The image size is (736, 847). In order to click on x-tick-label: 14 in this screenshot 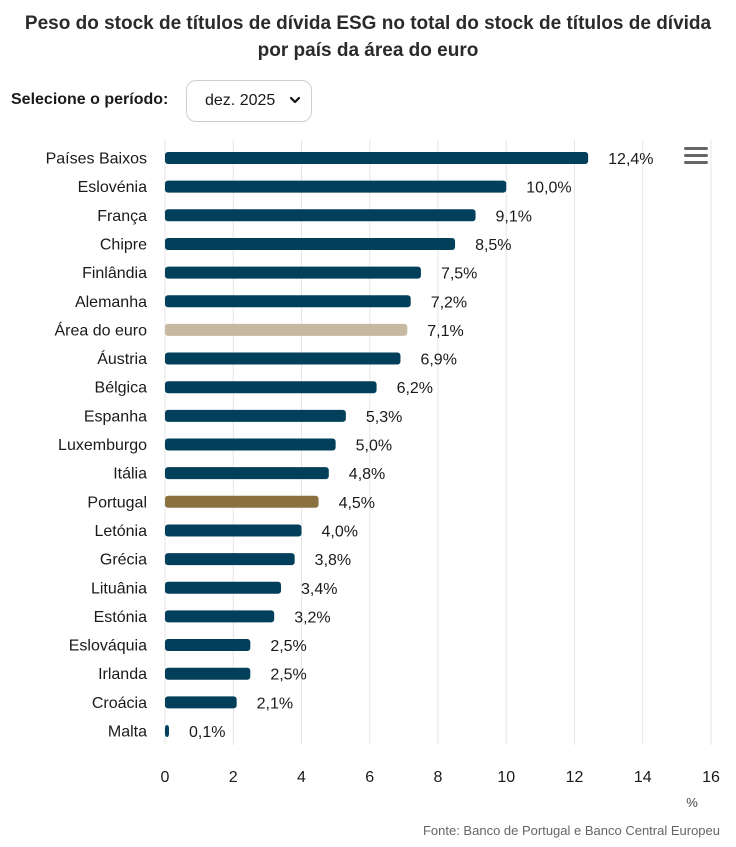, I will do `click(643, 777)`.